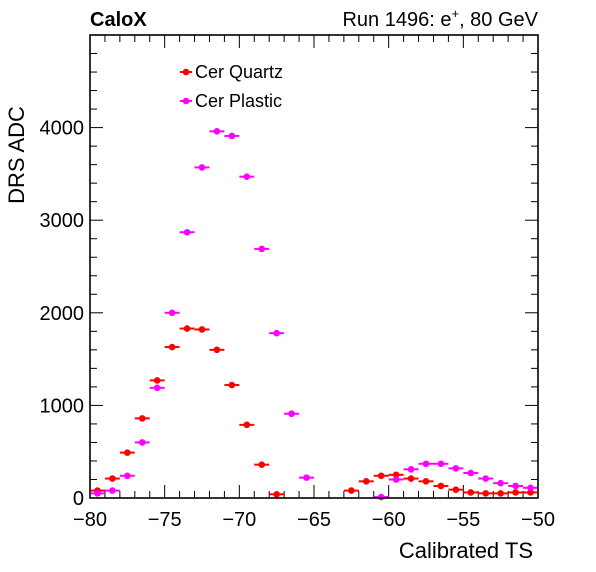 This screenshot has height=572, width=596. I want to click on x-tick-label: −50, so click(538, 520).